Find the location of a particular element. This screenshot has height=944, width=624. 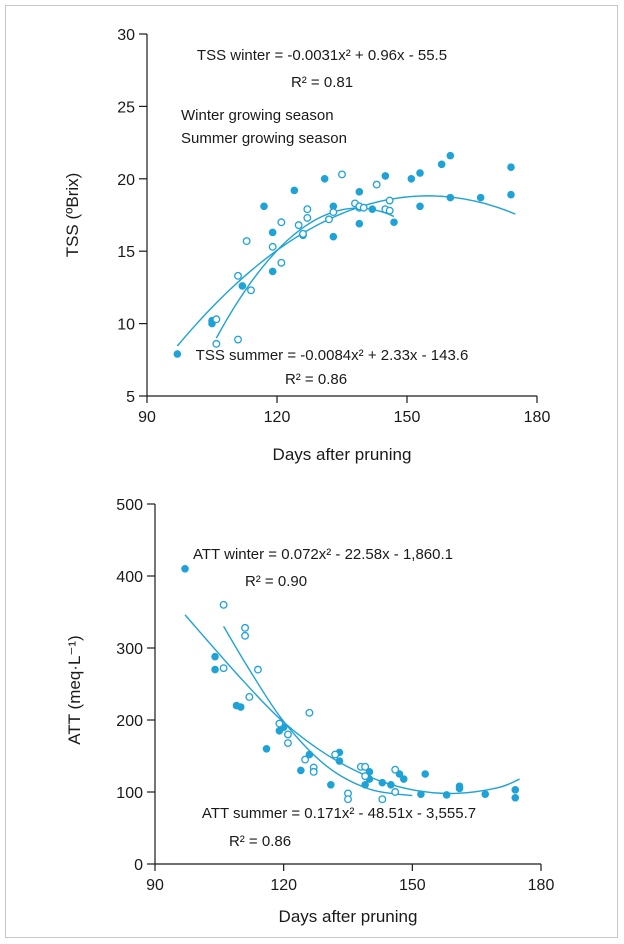

tss-x-tick-label: 150 is located at coordinates (407, 417).